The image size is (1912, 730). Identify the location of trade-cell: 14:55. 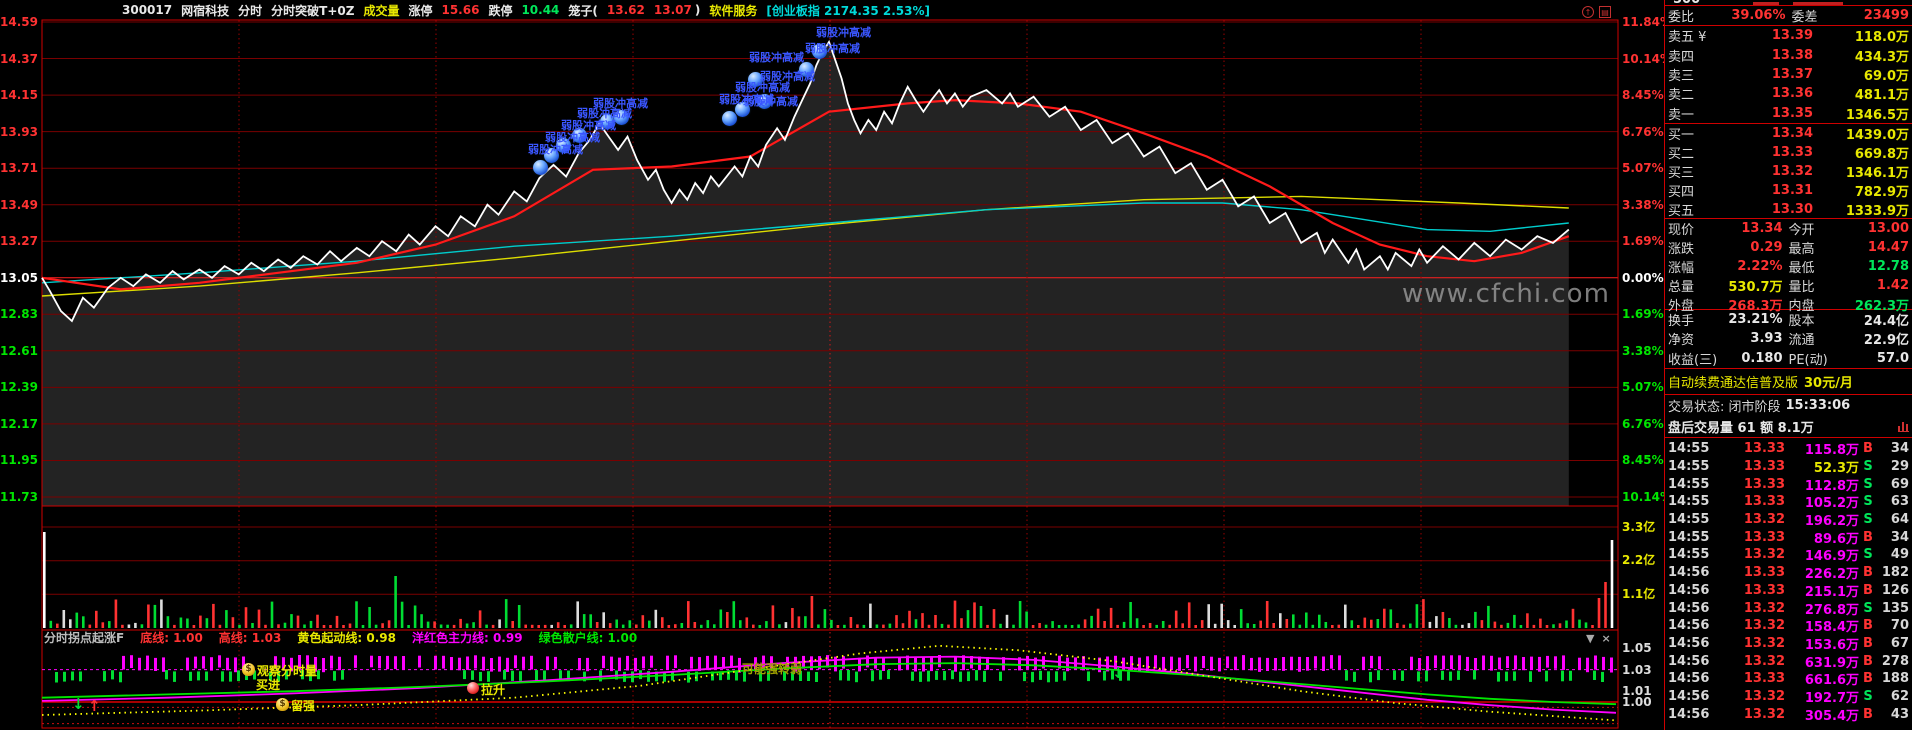
(1689, 449).